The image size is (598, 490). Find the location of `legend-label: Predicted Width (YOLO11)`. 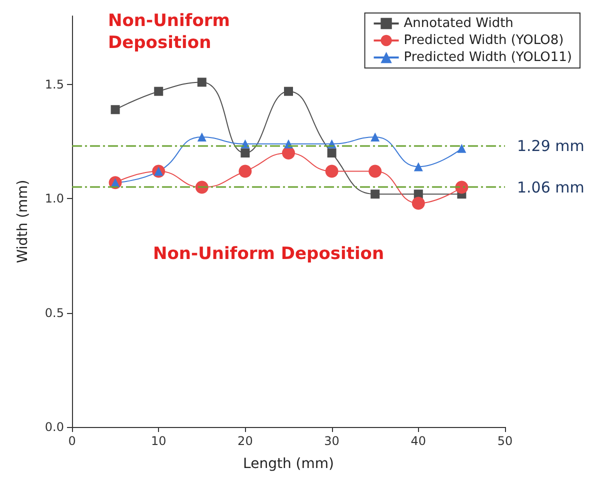

legend-label: Predicted Width (YOLO11) is located at coordinates (488, 57).